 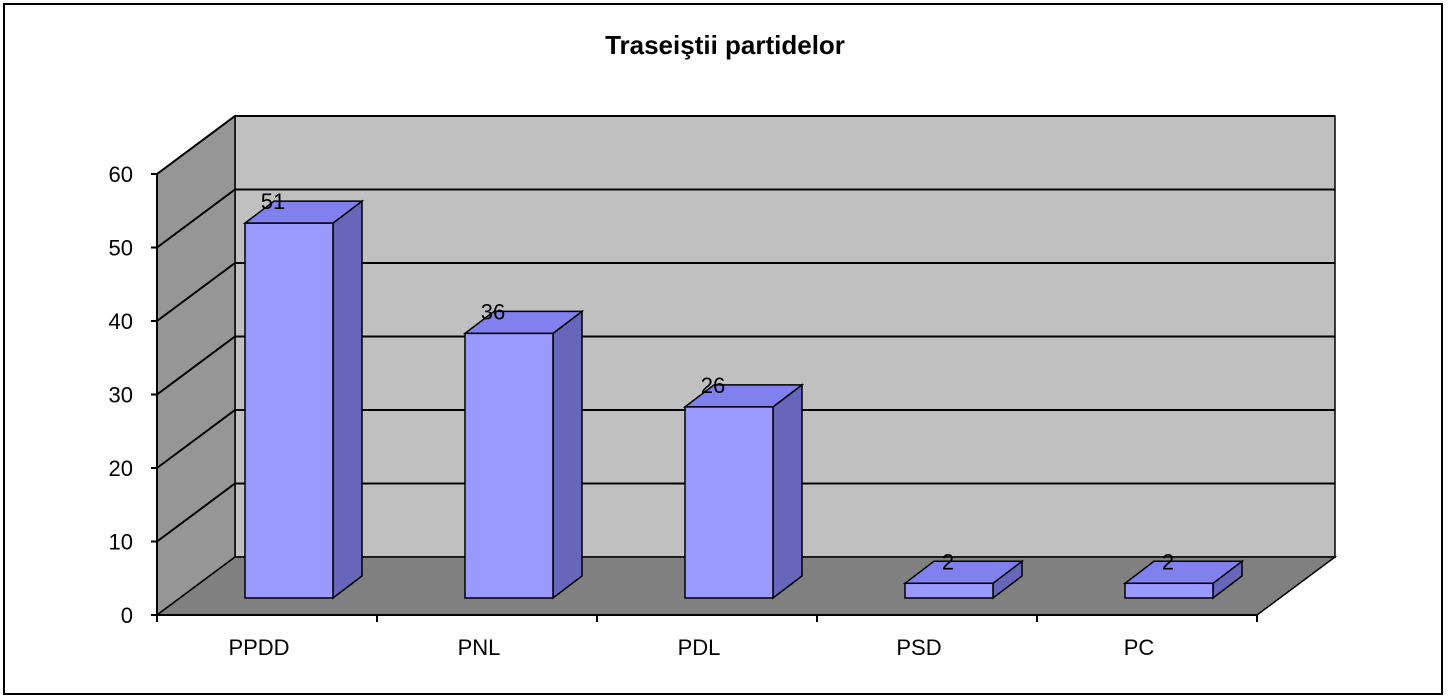 I want to click on data-label: 26, so click(x=713, y=385).